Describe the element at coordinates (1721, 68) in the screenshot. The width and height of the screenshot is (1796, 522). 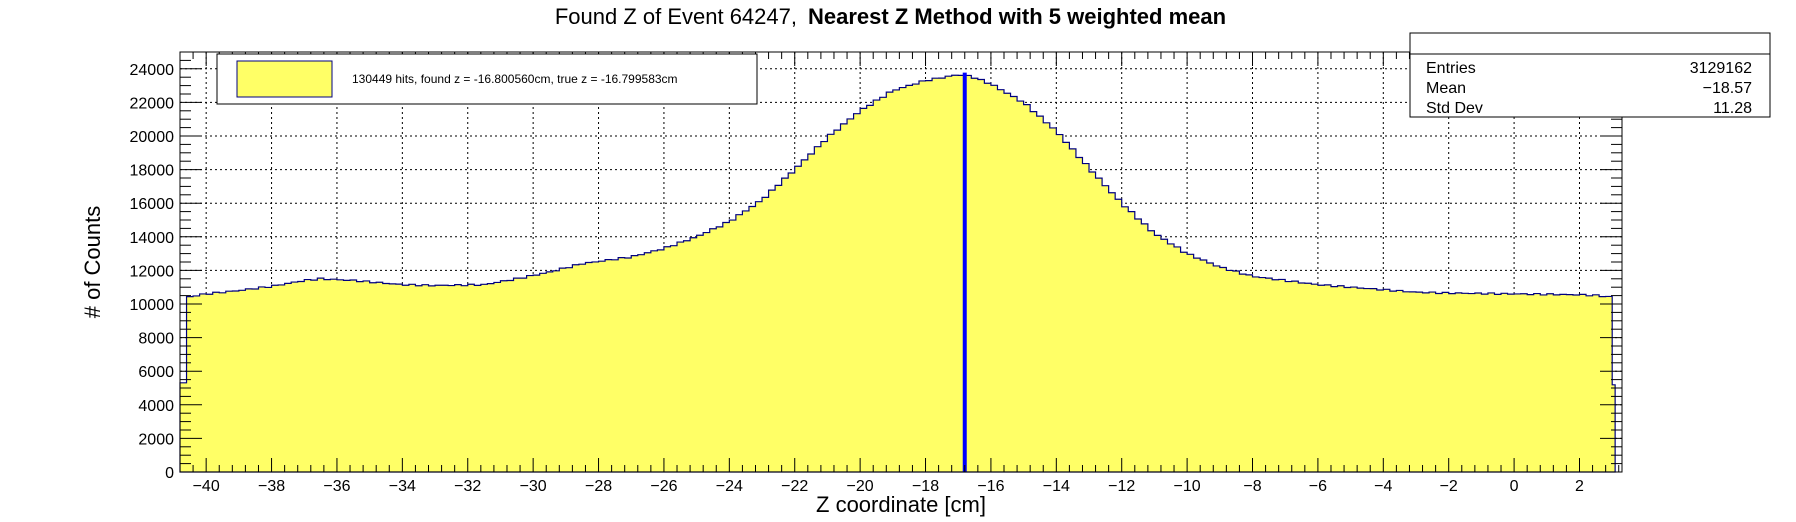
I see `stats-value: 3129162` at that location.